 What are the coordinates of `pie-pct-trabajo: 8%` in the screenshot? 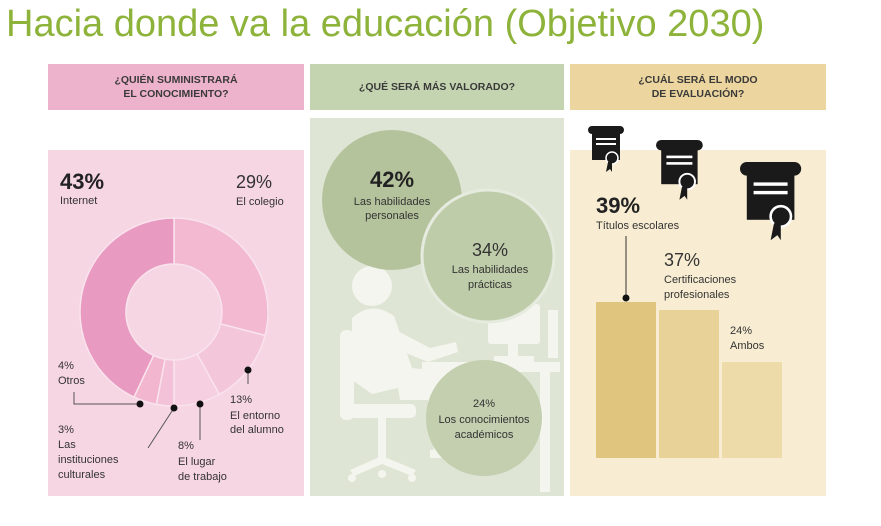 It's located at (186, 446).